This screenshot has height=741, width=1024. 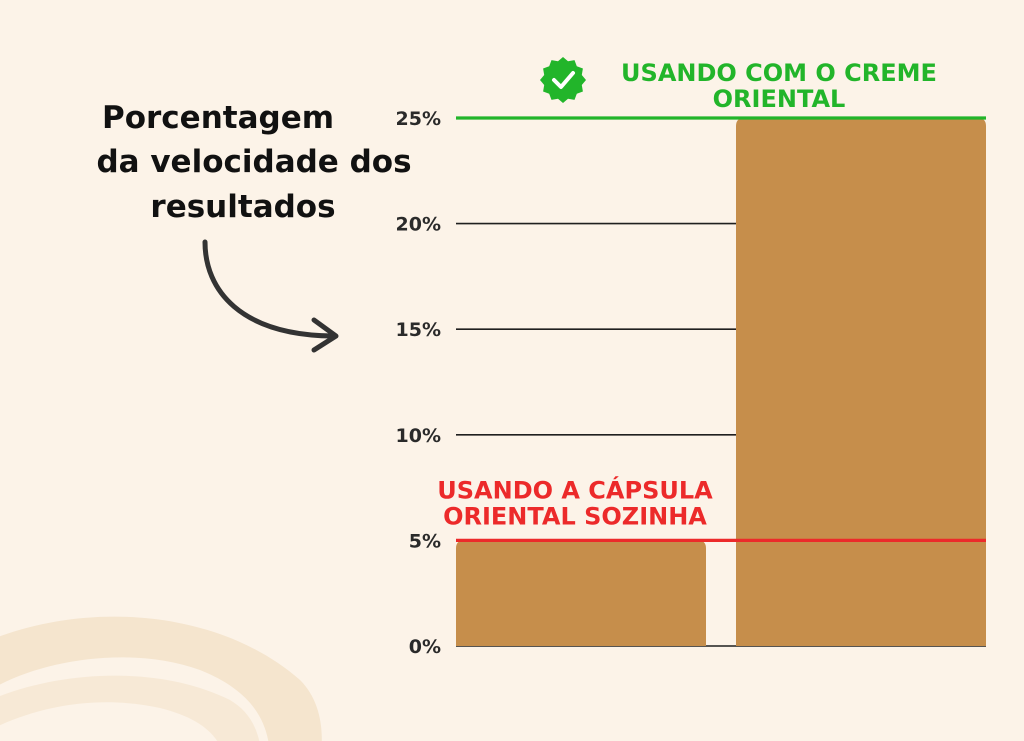 What do you see at coordinates (242, 207) in the screenshot?
I see `side-title-line-3: resultados` at bounding box center [242, 207].